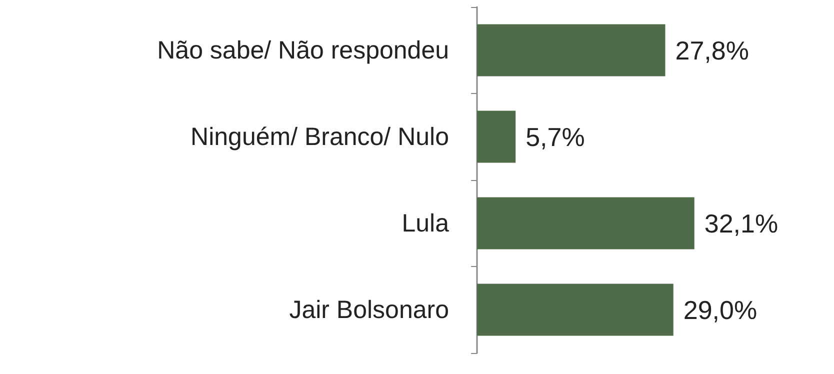 The height and width of the screenshot is (374, 834). I want to click on y-tick-label: Não sabe/ Não respondeu, so click(303, 50).